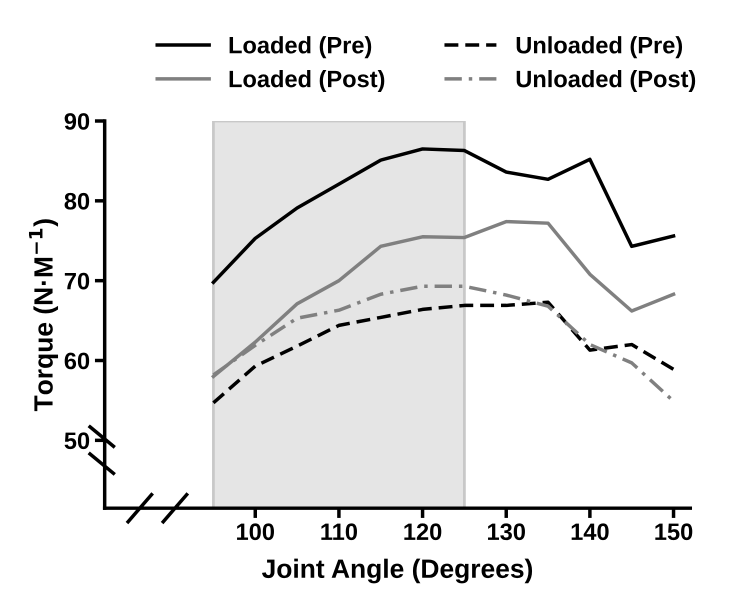 The image size is (732, 605). What do you see at coordinates (301, 47) in the screenshot?
I see `legend-label: Loaded (Pre)` at bounding box center [301, 47].